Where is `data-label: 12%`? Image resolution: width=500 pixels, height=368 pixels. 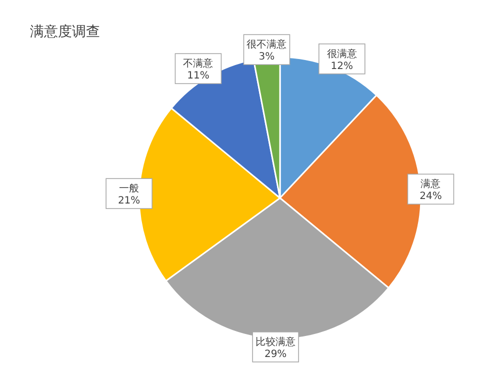 data-label: 12% is located at coordinates (342, 66).